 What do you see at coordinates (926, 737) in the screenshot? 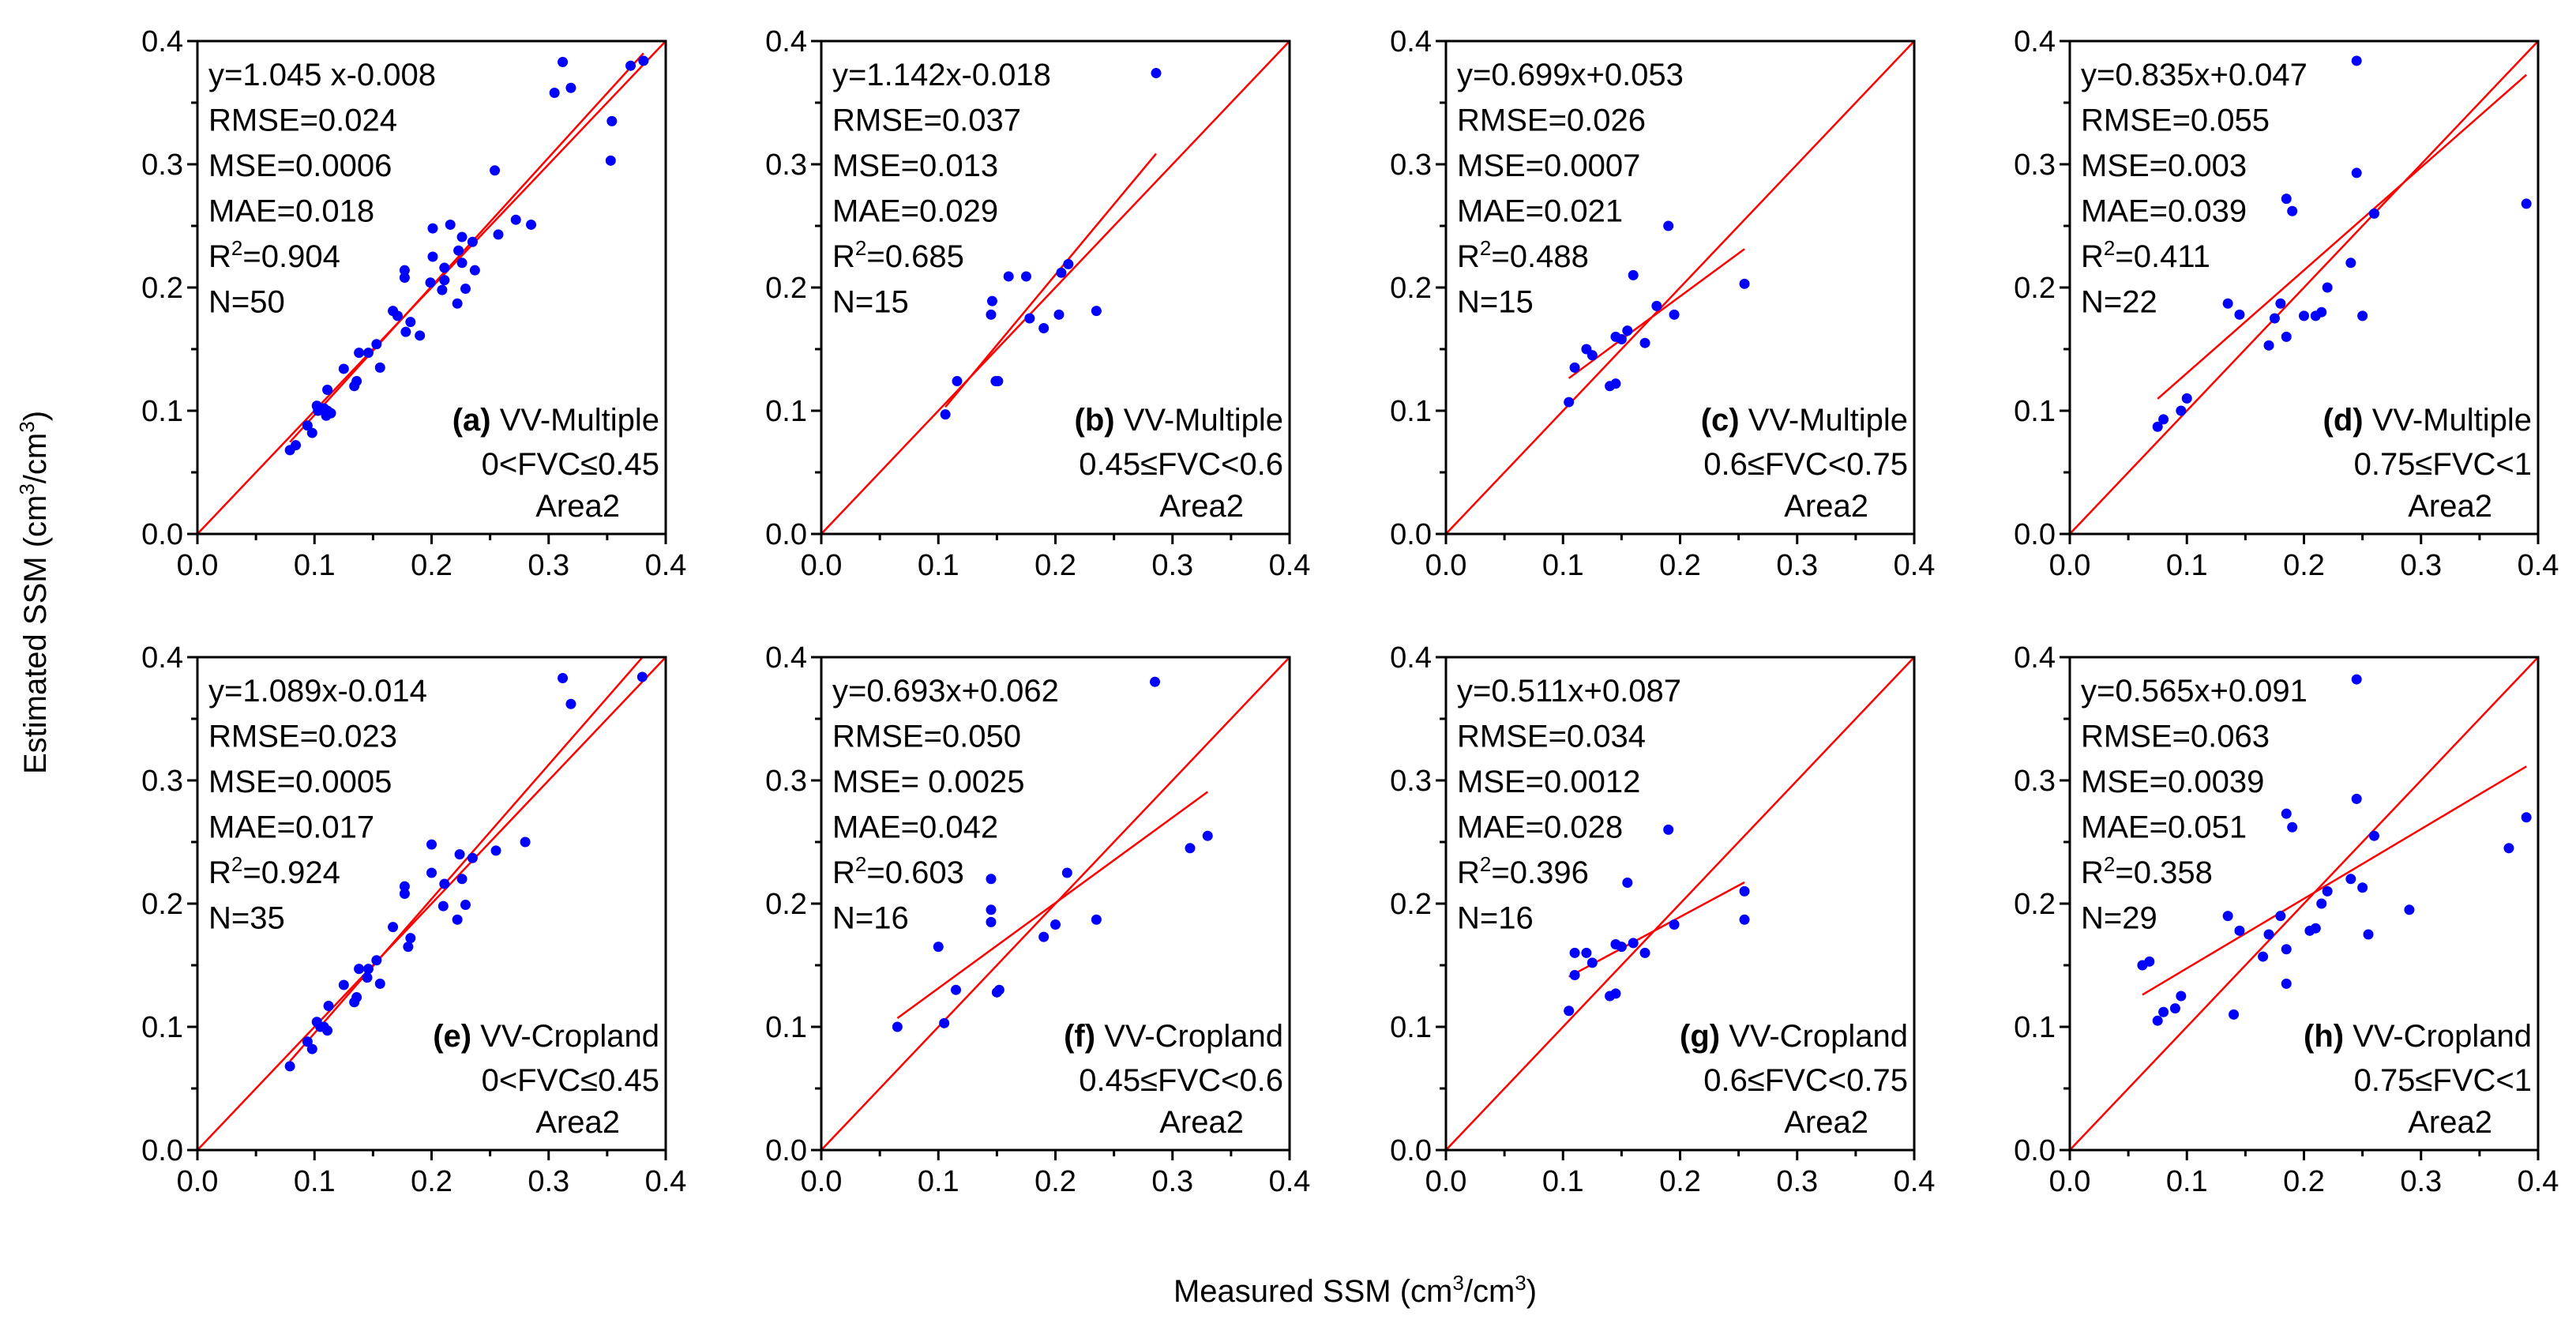
I see `stat-rmse: RMSE=0.050` at bounding box center [926, 737].